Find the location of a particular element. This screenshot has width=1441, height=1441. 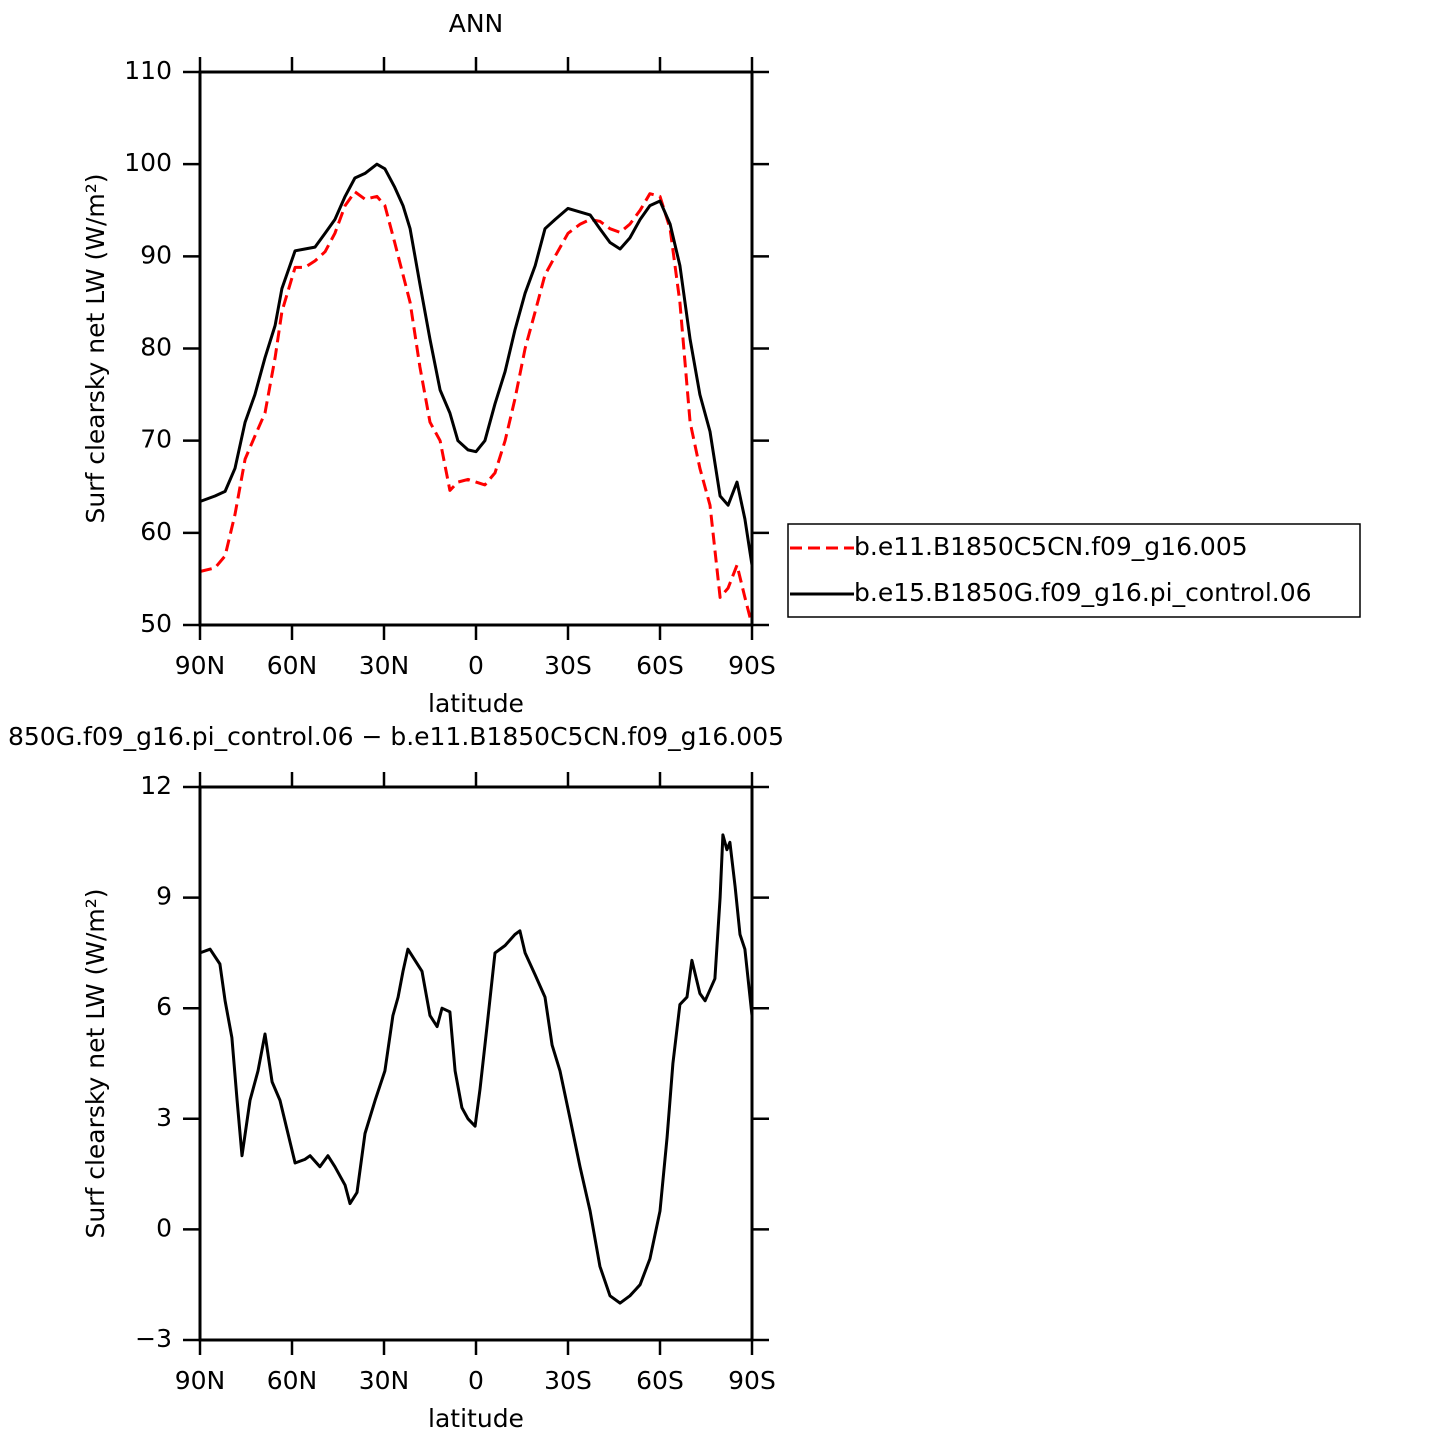

legend-box is located at coordinates (1074, 570).